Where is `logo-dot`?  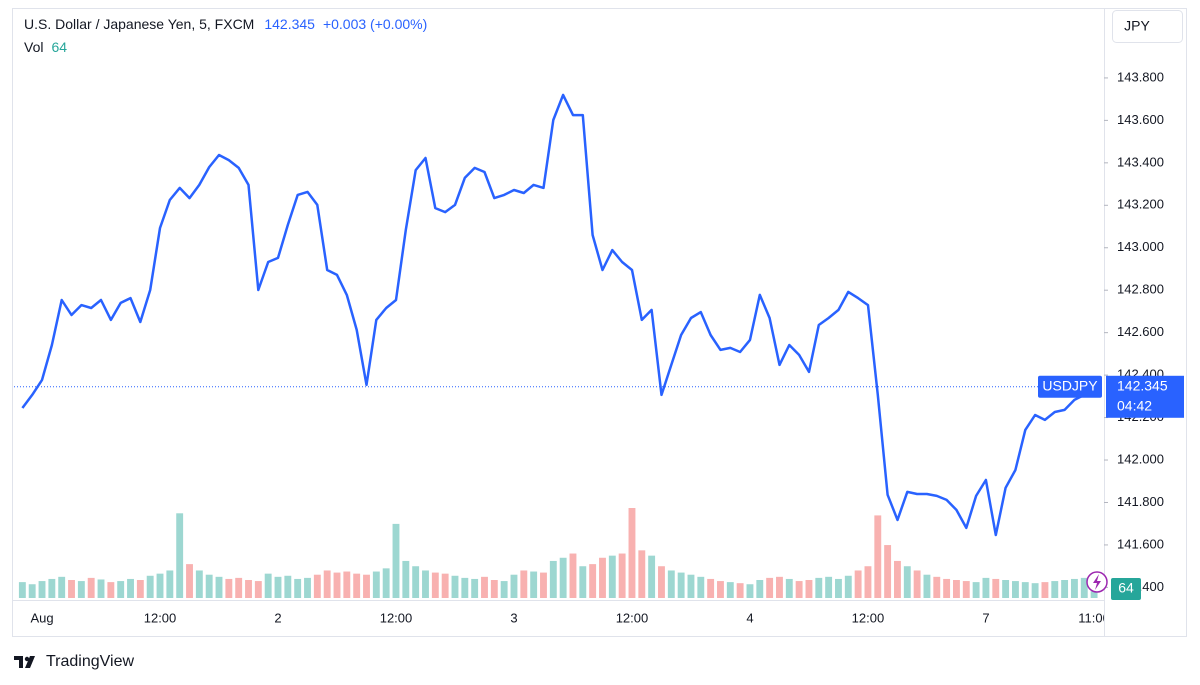
logo-dot is located at coordinates (27, 659).